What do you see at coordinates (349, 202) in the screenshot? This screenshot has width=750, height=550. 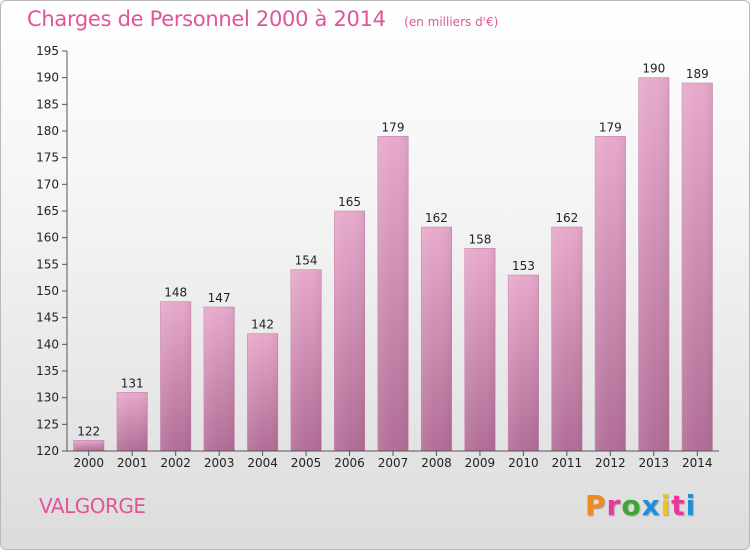 I see `bar-value-label: 165` at bounding box center [349, 202].